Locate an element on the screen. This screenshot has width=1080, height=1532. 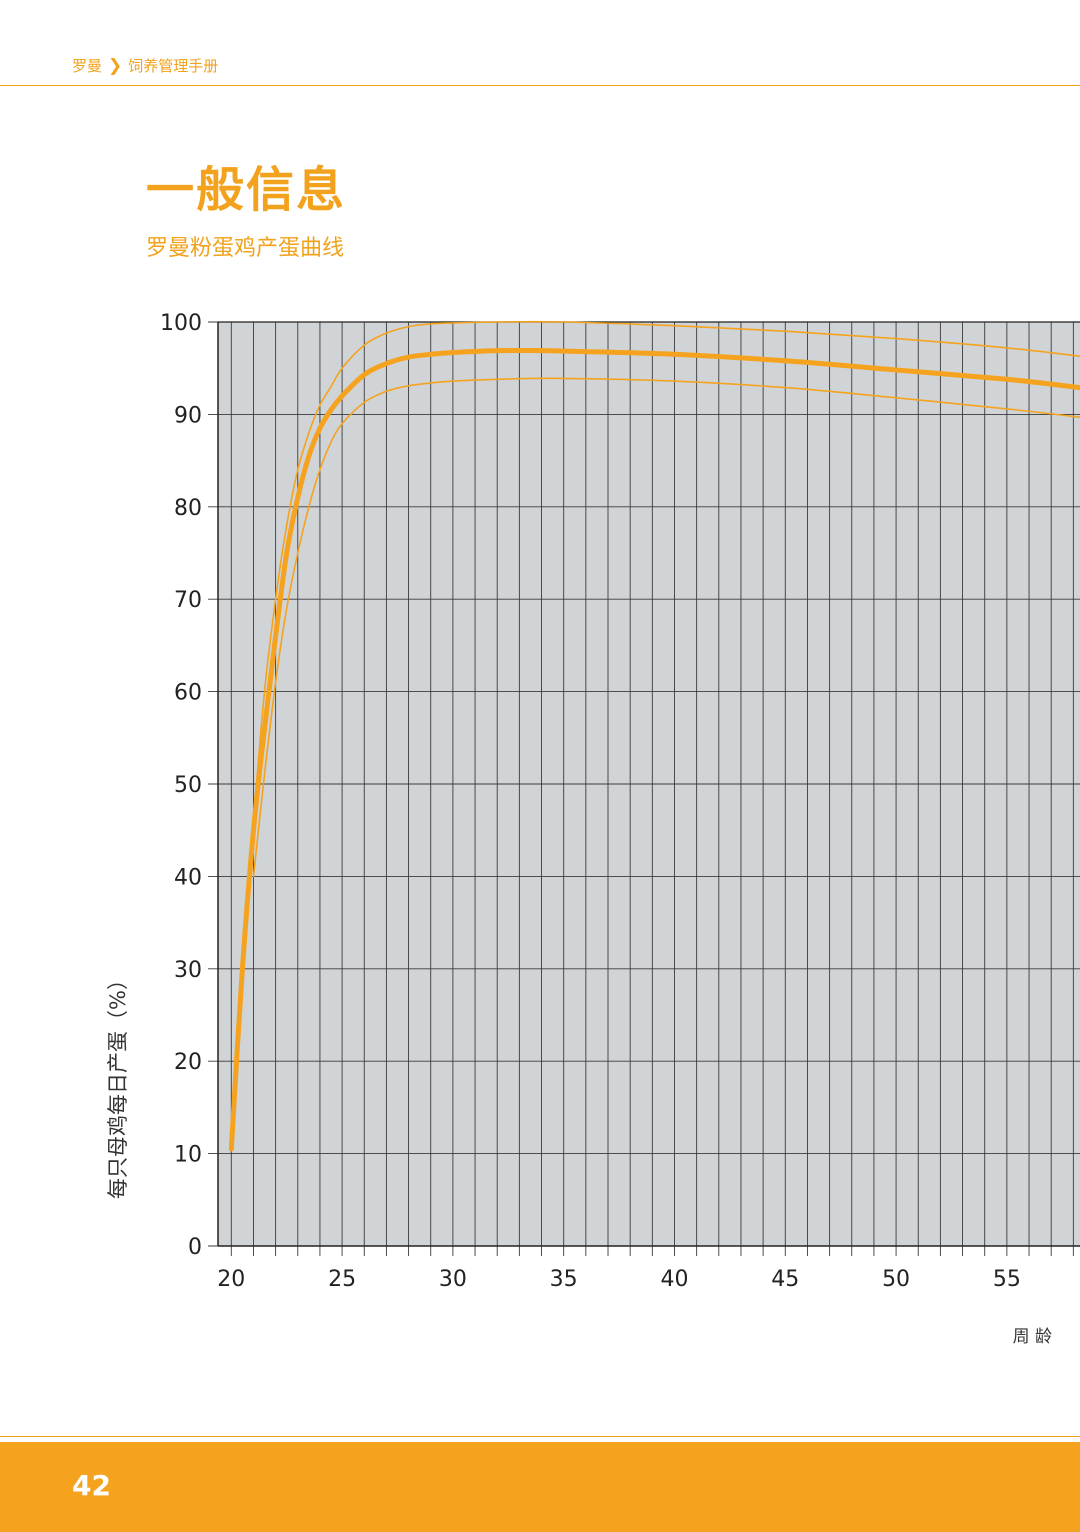
x-tick-label: 45 is located at coordinates (785, 1279).